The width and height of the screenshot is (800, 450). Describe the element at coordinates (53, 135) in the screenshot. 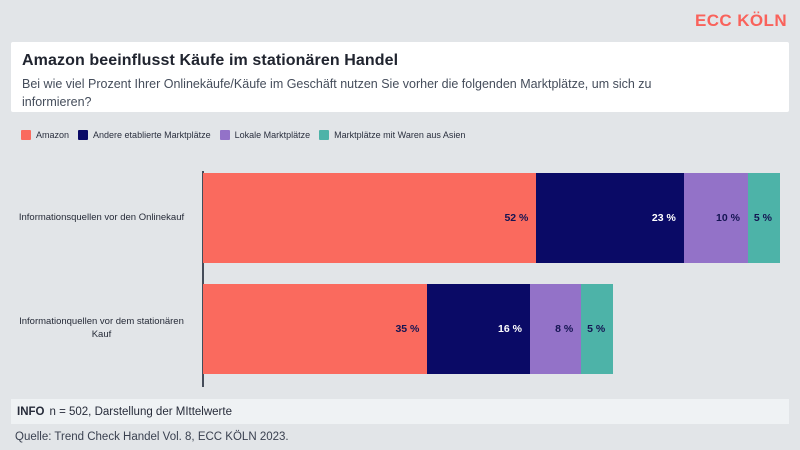

I see `legend-label: Amazon` at that location.